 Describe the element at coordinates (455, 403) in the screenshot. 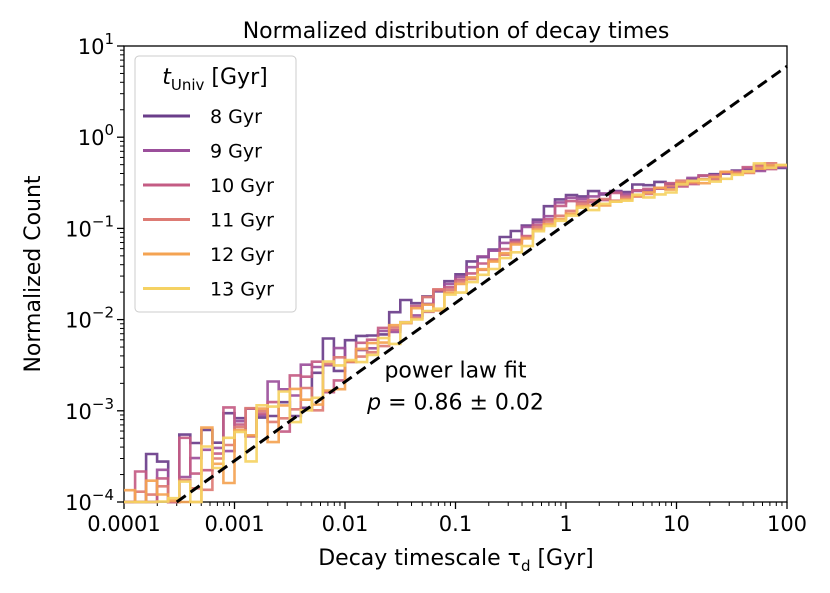

I see `annotation-line2: p = 0.86 ± 0.02` at that location.